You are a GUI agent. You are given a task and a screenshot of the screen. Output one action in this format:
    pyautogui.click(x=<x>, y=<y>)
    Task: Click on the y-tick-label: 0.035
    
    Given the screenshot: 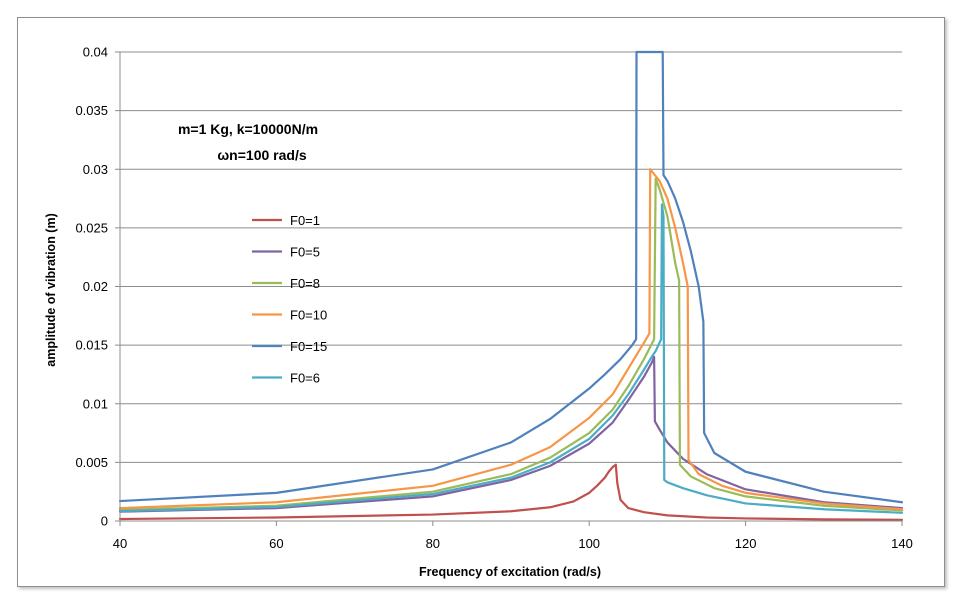 What is the action you would take?
    pyautogui.click(x=91, y=110)
    